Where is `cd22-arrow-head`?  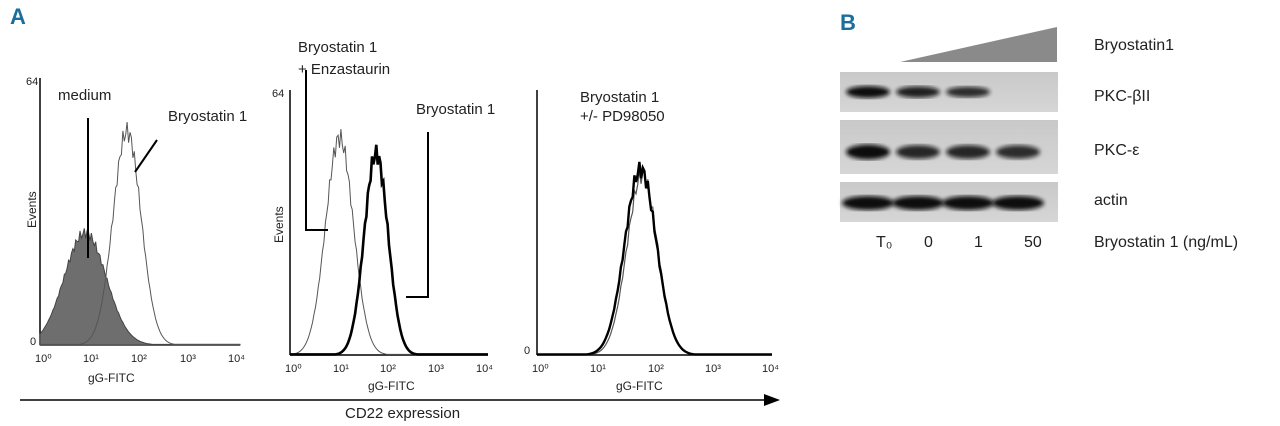
cd22-arrow-head is located at coordinates (772, 400).